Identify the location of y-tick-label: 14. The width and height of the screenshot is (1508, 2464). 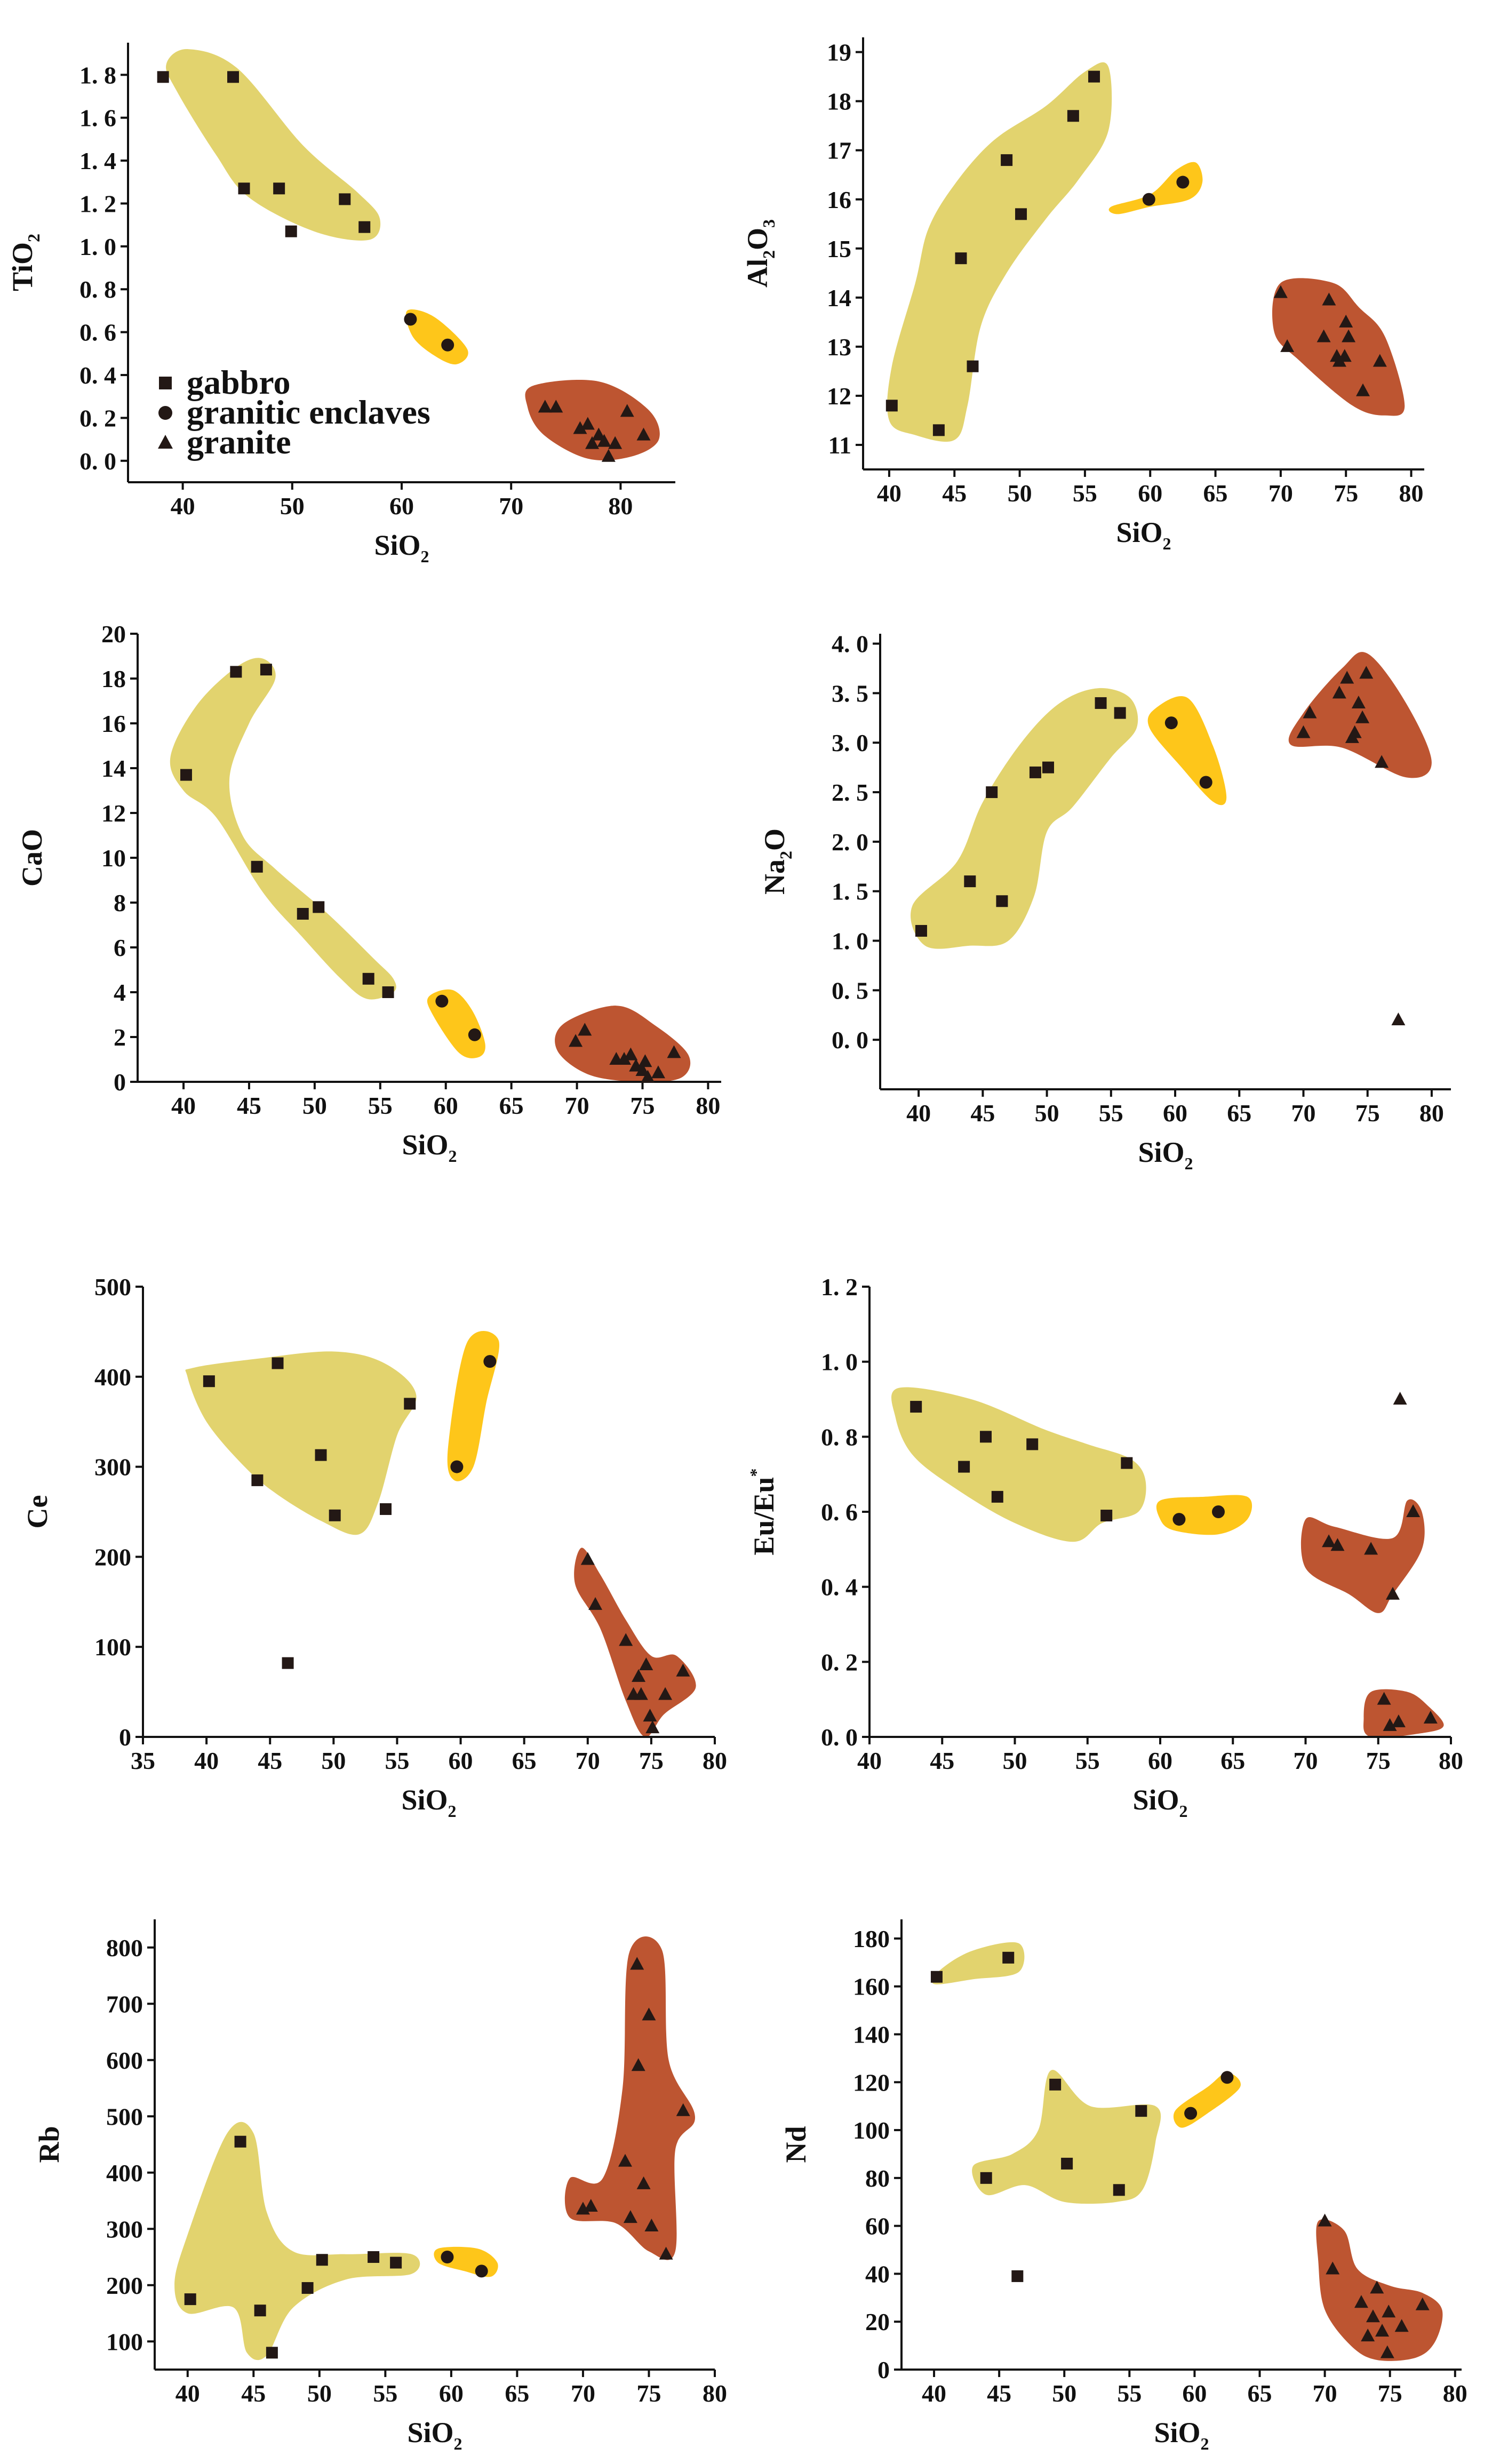
(113, 769).